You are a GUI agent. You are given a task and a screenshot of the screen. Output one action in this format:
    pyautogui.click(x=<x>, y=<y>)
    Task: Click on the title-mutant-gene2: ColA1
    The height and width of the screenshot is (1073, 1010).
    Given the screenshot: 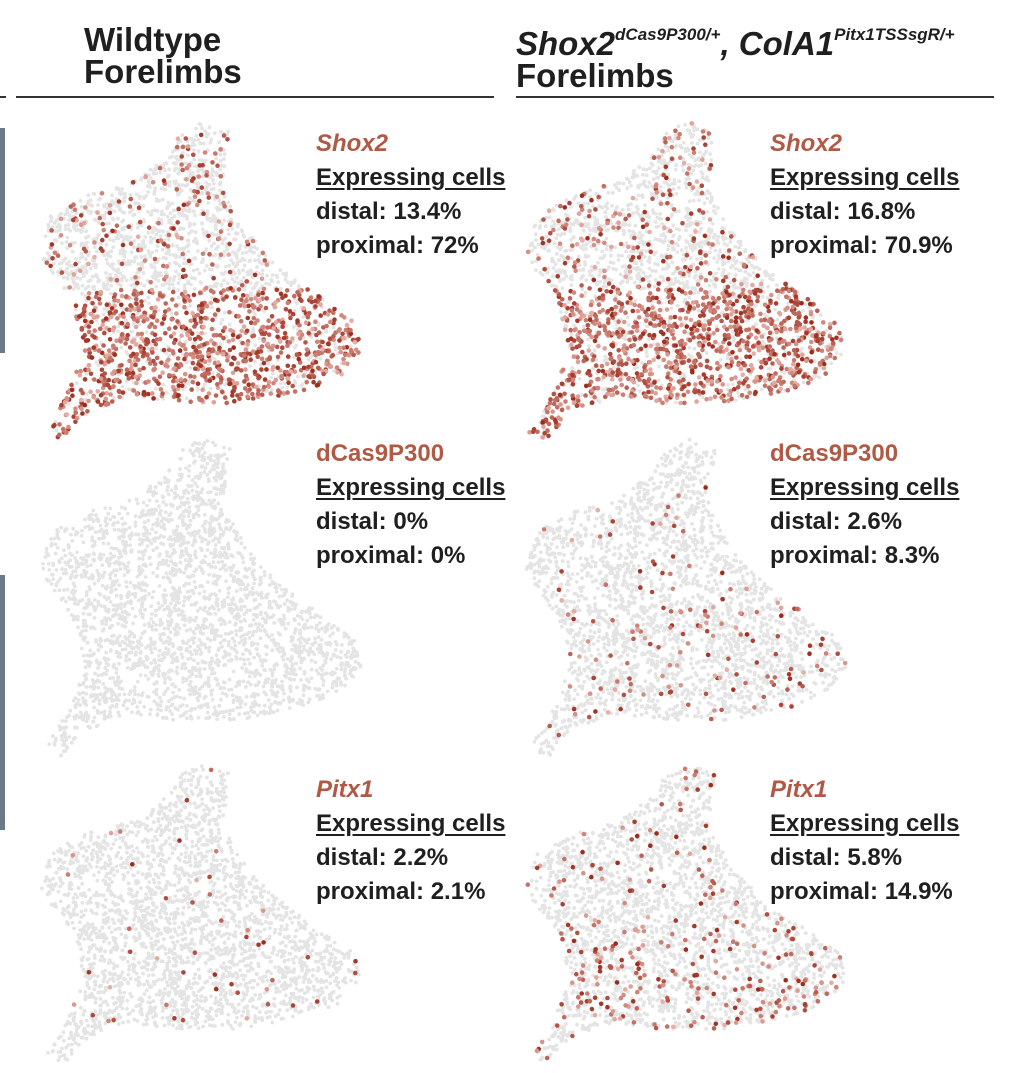 What is the action you would take?
    pyautogui.click(x=786, y=43)
    